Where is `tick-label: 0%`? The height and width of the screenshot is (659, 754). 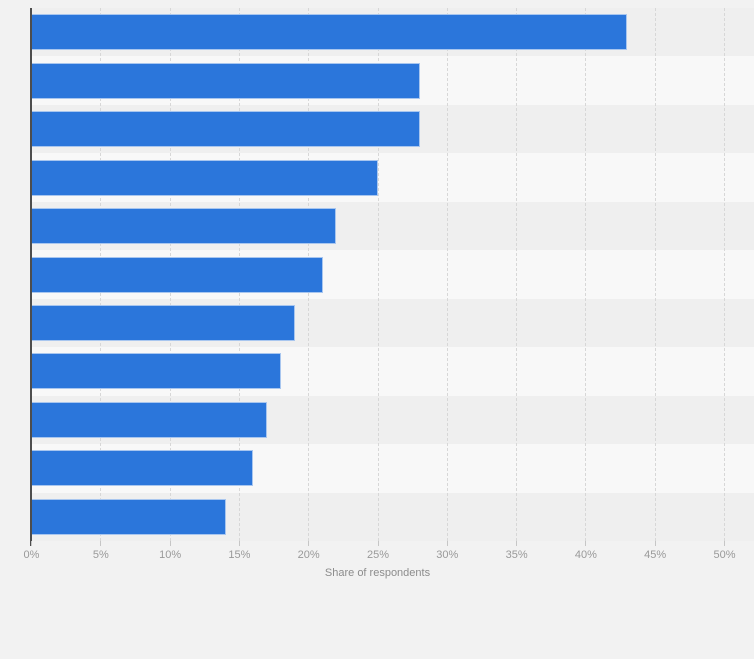
tick-label: 0% is located at coordinates (31, 555).